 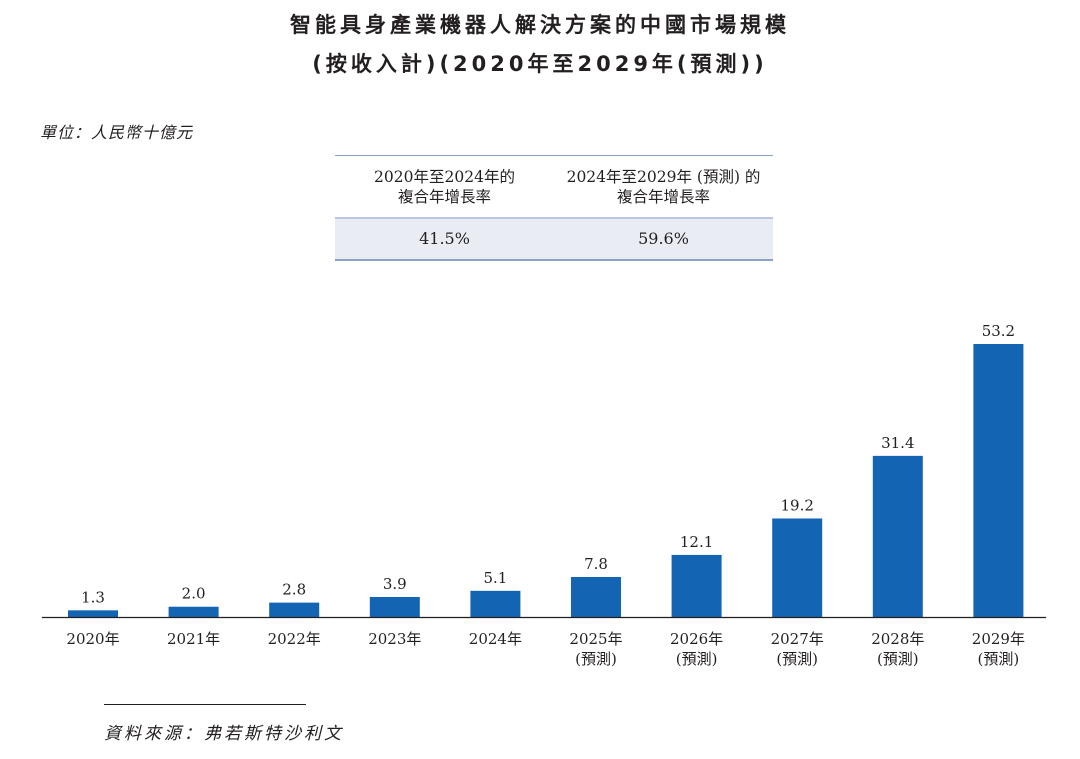 I want to click on unit-label: 單位：人民幣十億元, so click(x=117, y=132).